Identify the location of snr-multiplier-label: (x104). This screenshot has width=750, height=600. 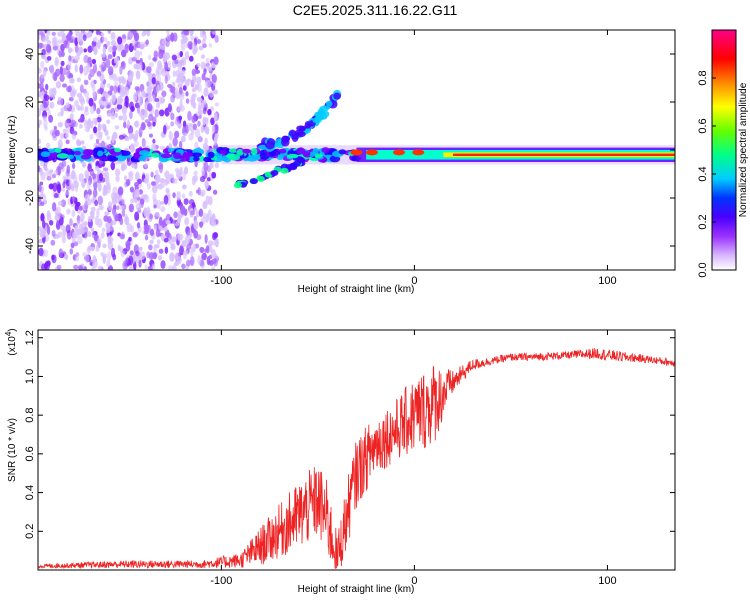
(11, 341).